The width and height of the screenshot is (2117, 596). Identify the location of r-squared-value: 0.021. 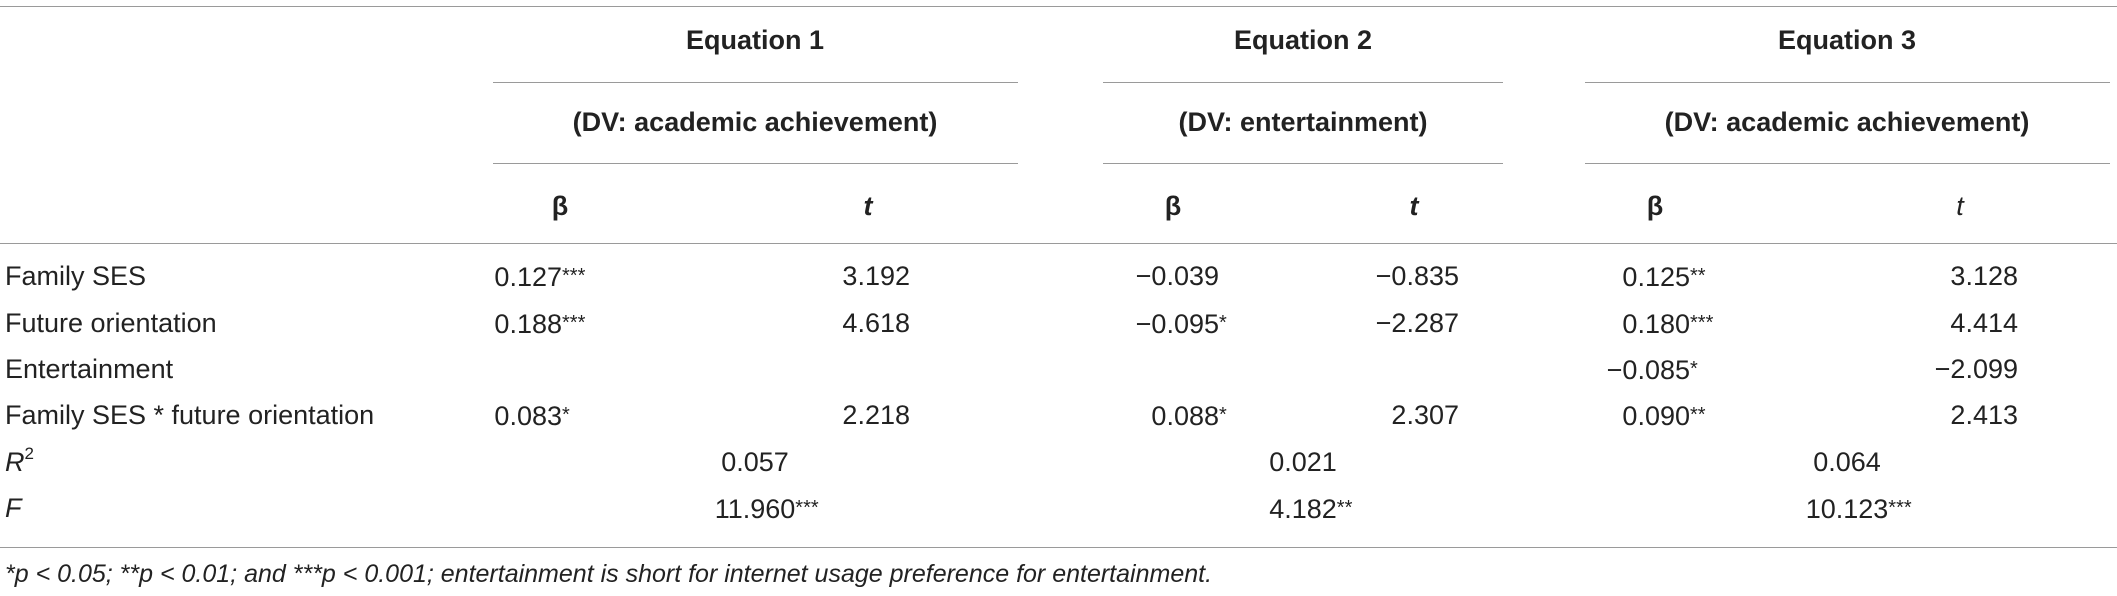
(1303, 462).